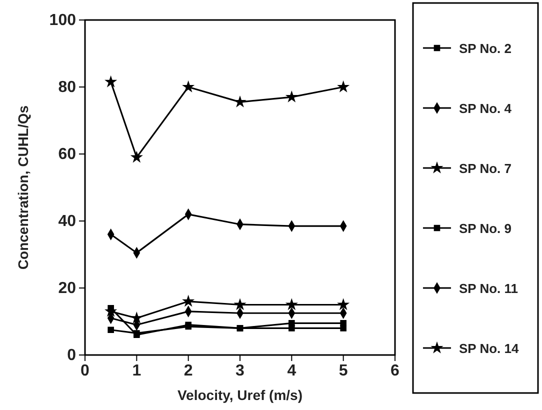 The width and height of the screenshot is (542, 410). What do you see at coordinates (67, 221) in the screenshot?
I see `y-tick-label: 40` at bounding box center [67, 221].